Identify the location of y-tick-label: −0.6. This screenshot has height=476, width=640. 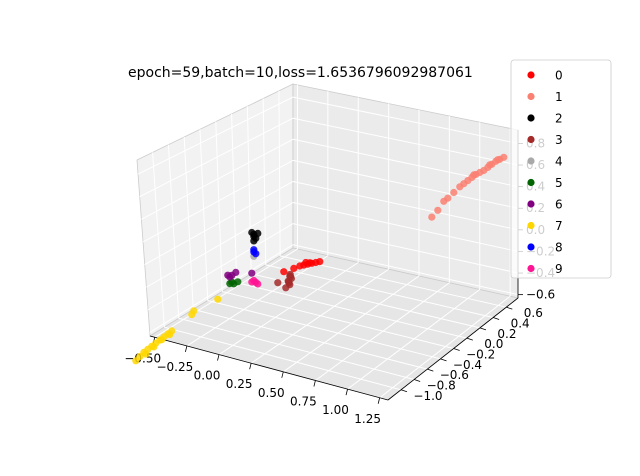
(454, 375).